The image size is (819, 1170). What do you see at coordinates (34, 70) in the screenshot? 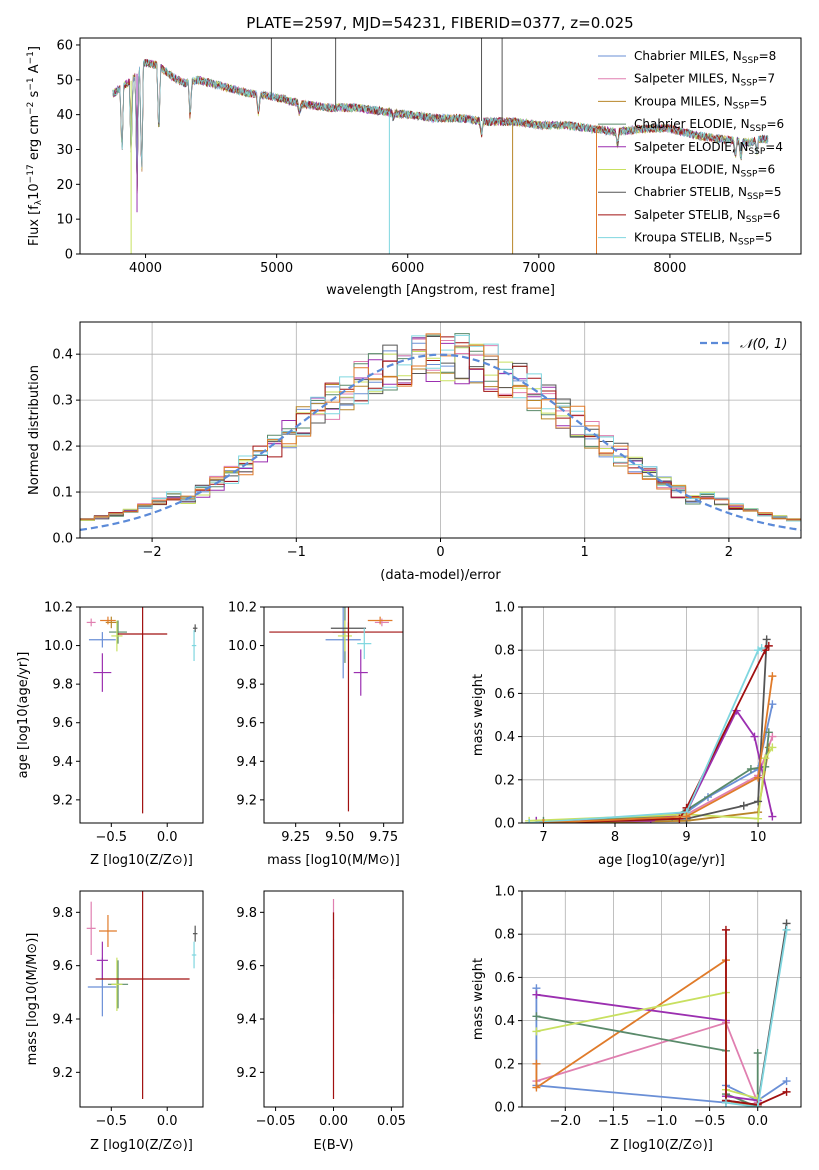
I see `y-label-part: A` at bounding box center [34, 70].